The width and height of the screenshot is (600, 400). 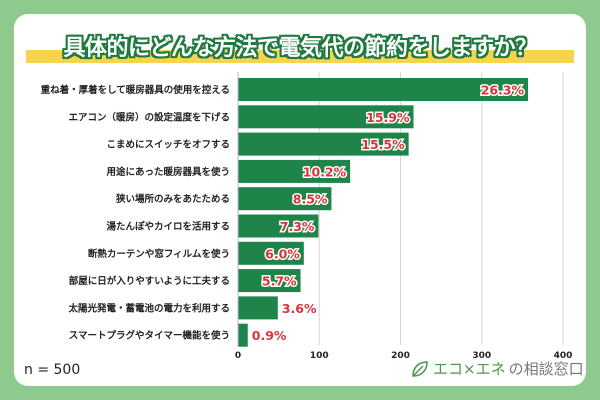 What do you see at coordinates (149, 308) in the screenshot?
I see `category-label: 太陽光発電・蓄電池の電力を利用する` at bounding box center [149, 308].